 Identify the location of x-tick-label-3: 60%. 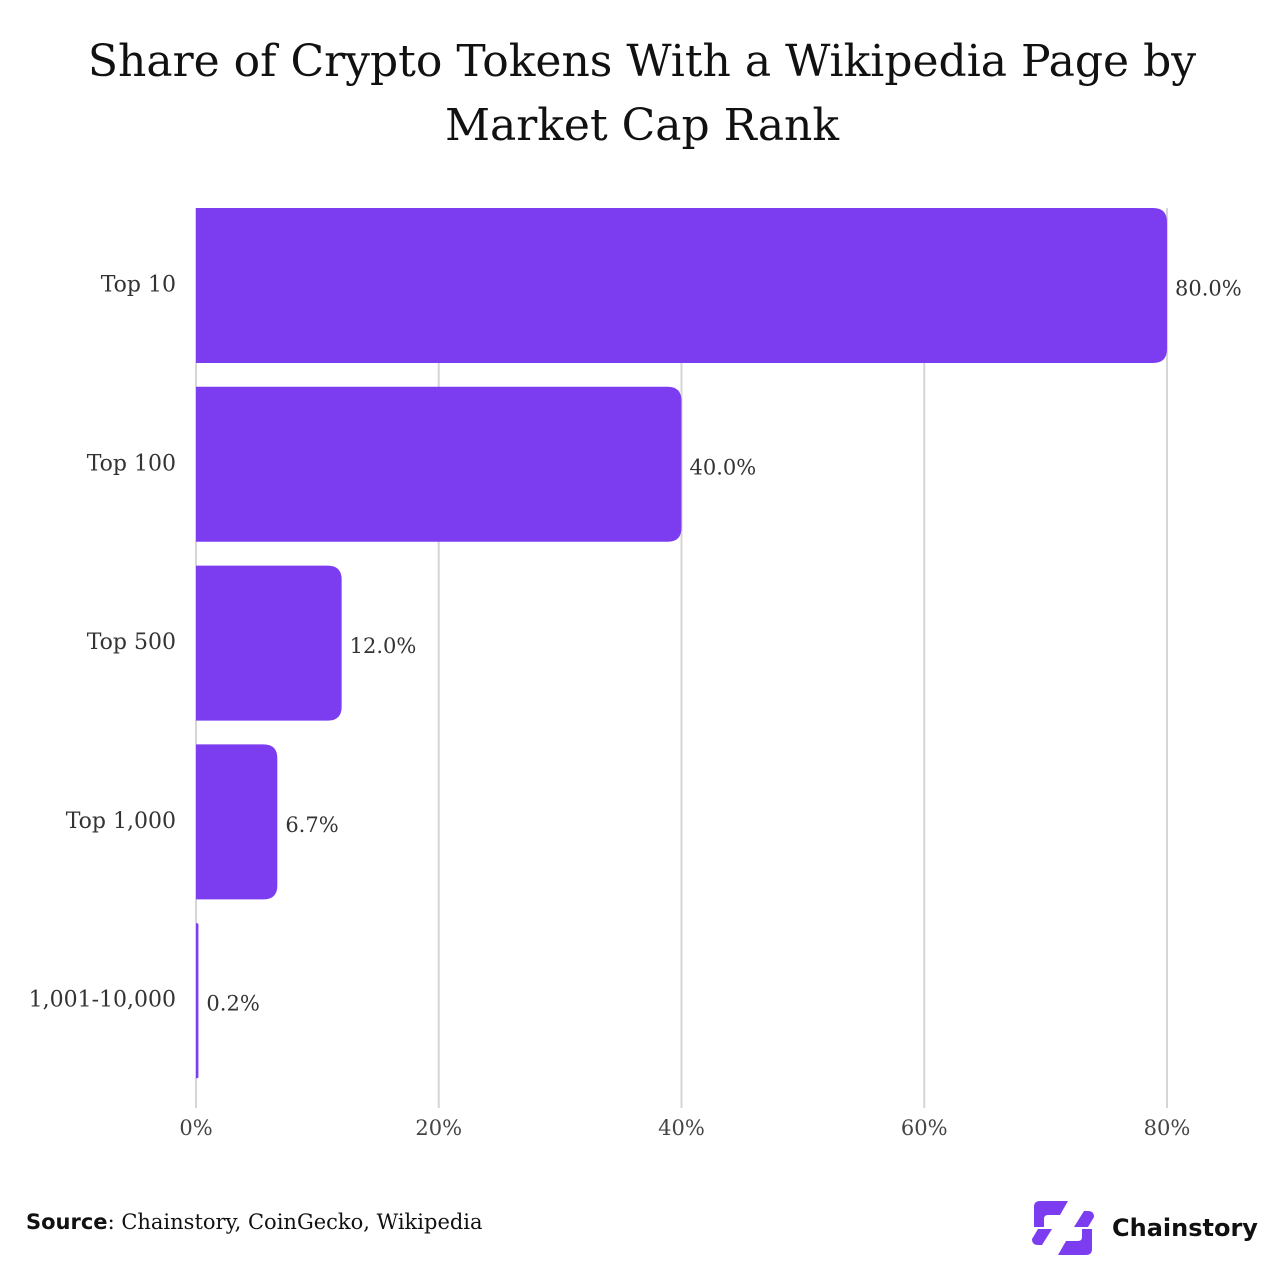
(924, 1128).